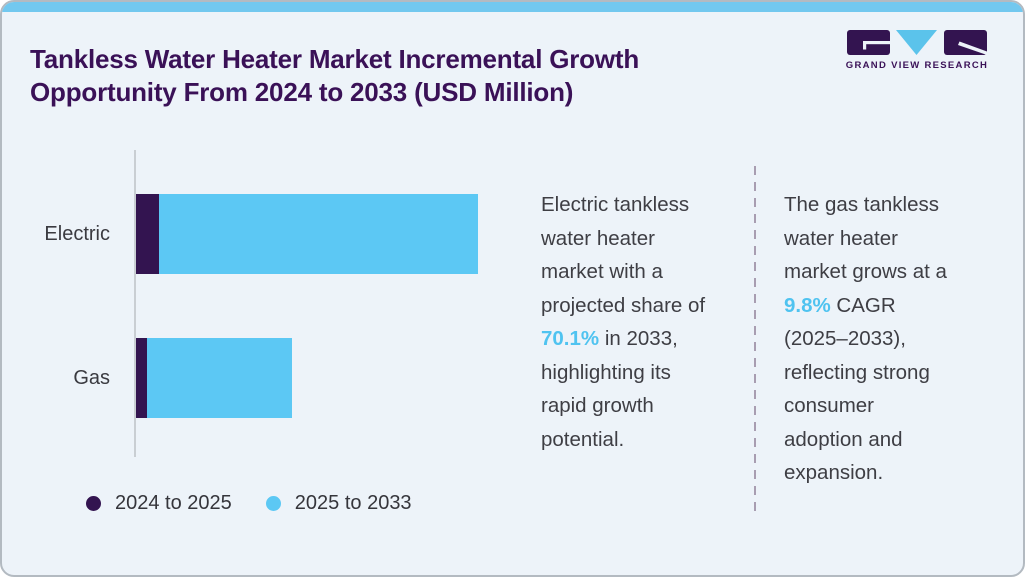 This screenshot has width=1025, height=577. Describe the element at coordinates (93, 503) in the screenshot. I see `legend-dot-purple` at that location.